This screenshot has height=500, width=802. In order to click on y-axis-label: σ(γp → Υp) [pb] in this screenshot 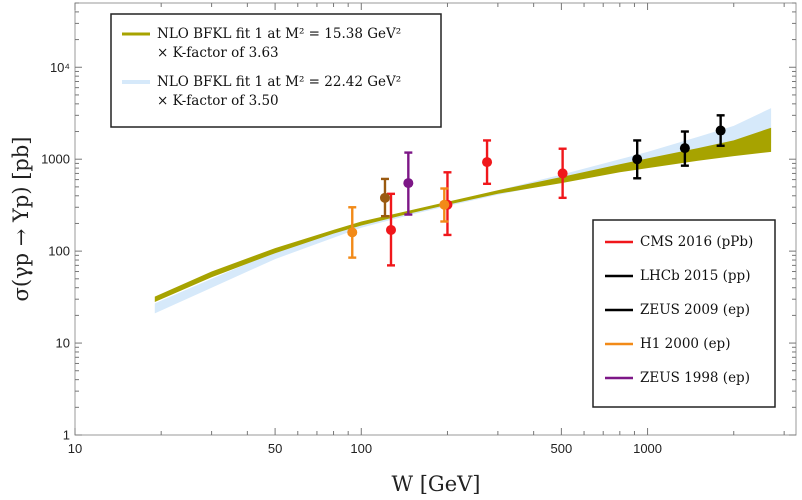, I will do `click(21, 219)`.